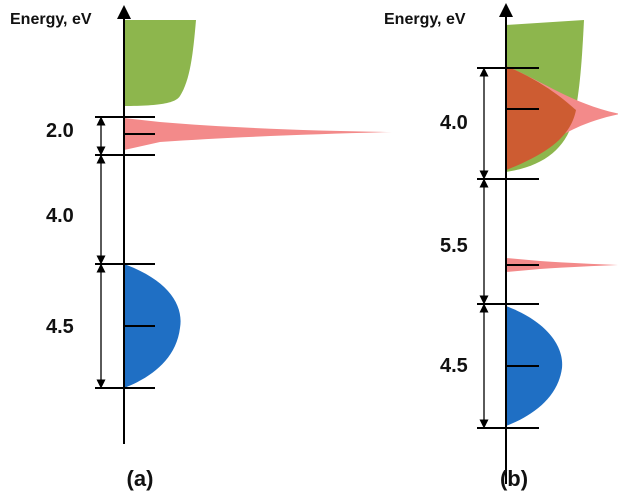 This screenshot has width=618, height=499. I want to click on gap-label: 5.5, so click(454, 246).